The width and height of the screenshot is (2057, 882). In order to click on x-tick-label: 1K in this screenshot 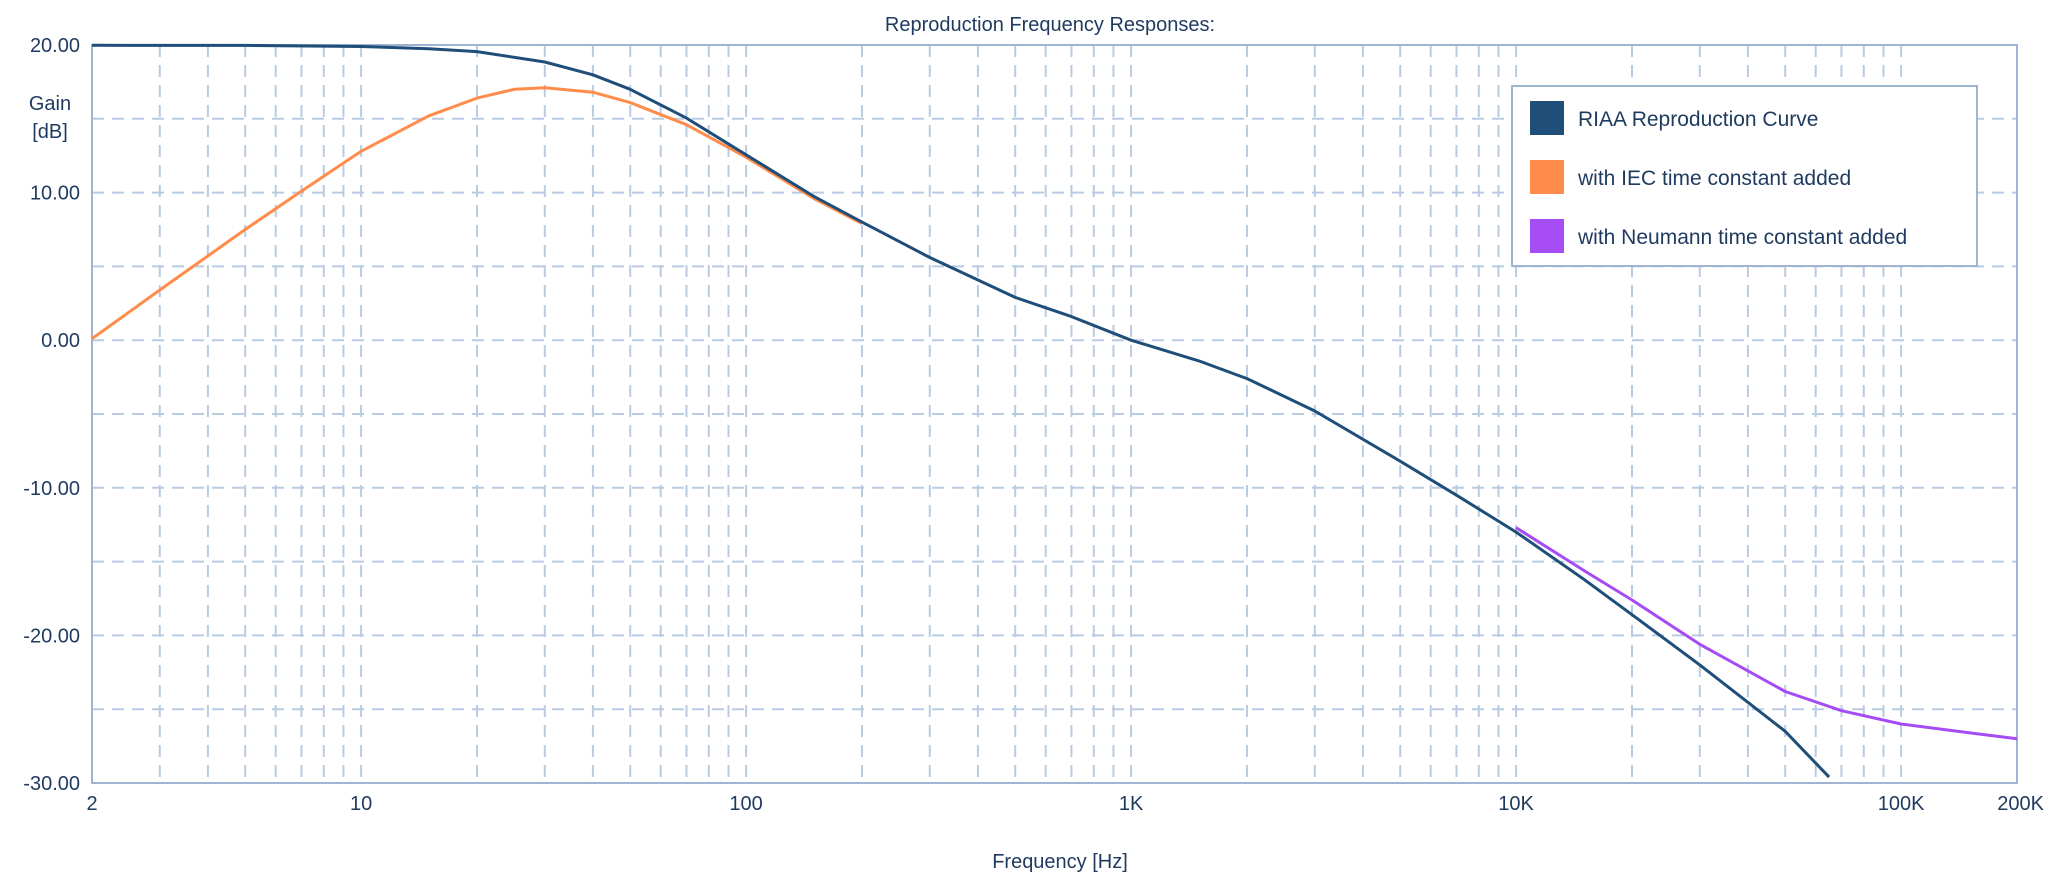, I will do `click(1131, 804)`.